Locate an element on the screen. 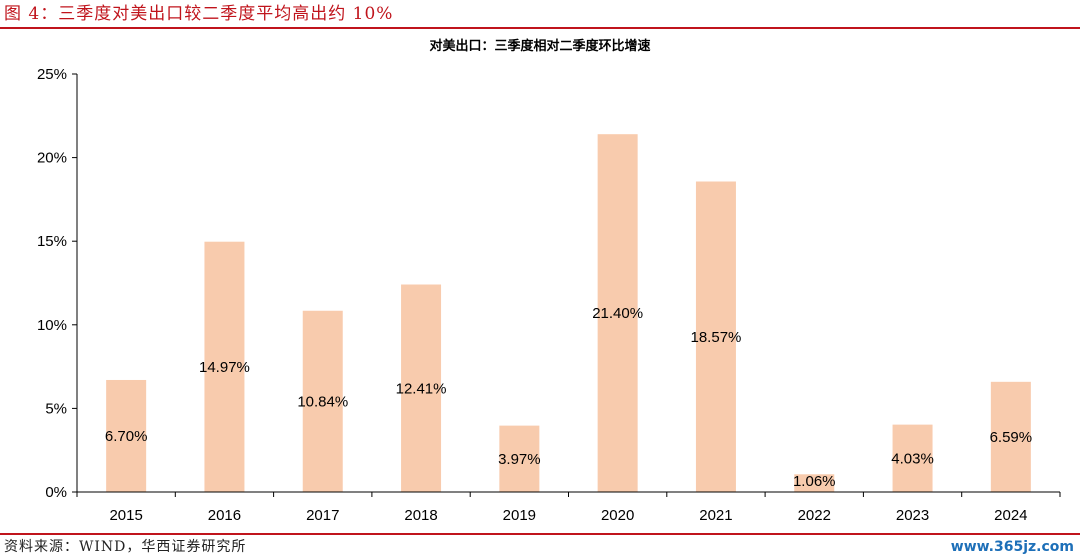 This screenshot has width=1080, height=559. y-tick-label: 5% is located at coordinates (56, 408).